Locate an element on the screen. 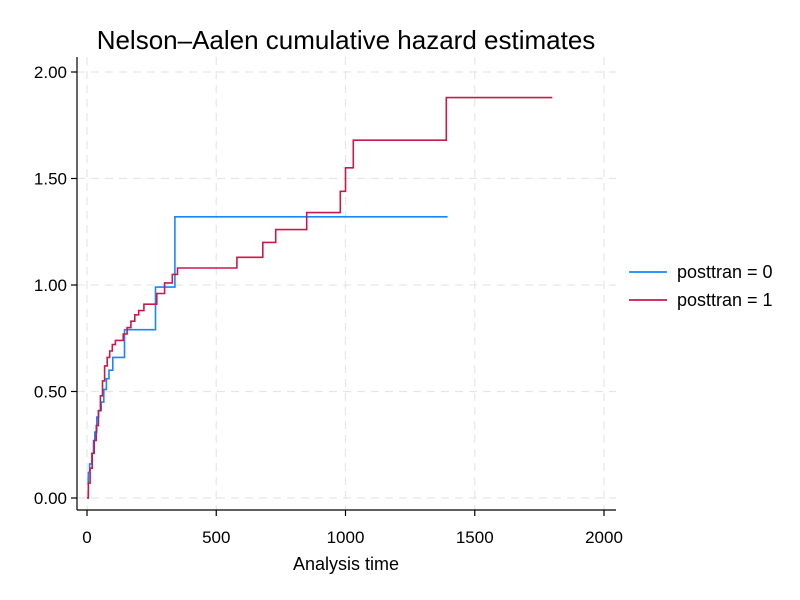 The image size is (800, 600). x-tick-label: 1000 is located at coordinates (346, 537).